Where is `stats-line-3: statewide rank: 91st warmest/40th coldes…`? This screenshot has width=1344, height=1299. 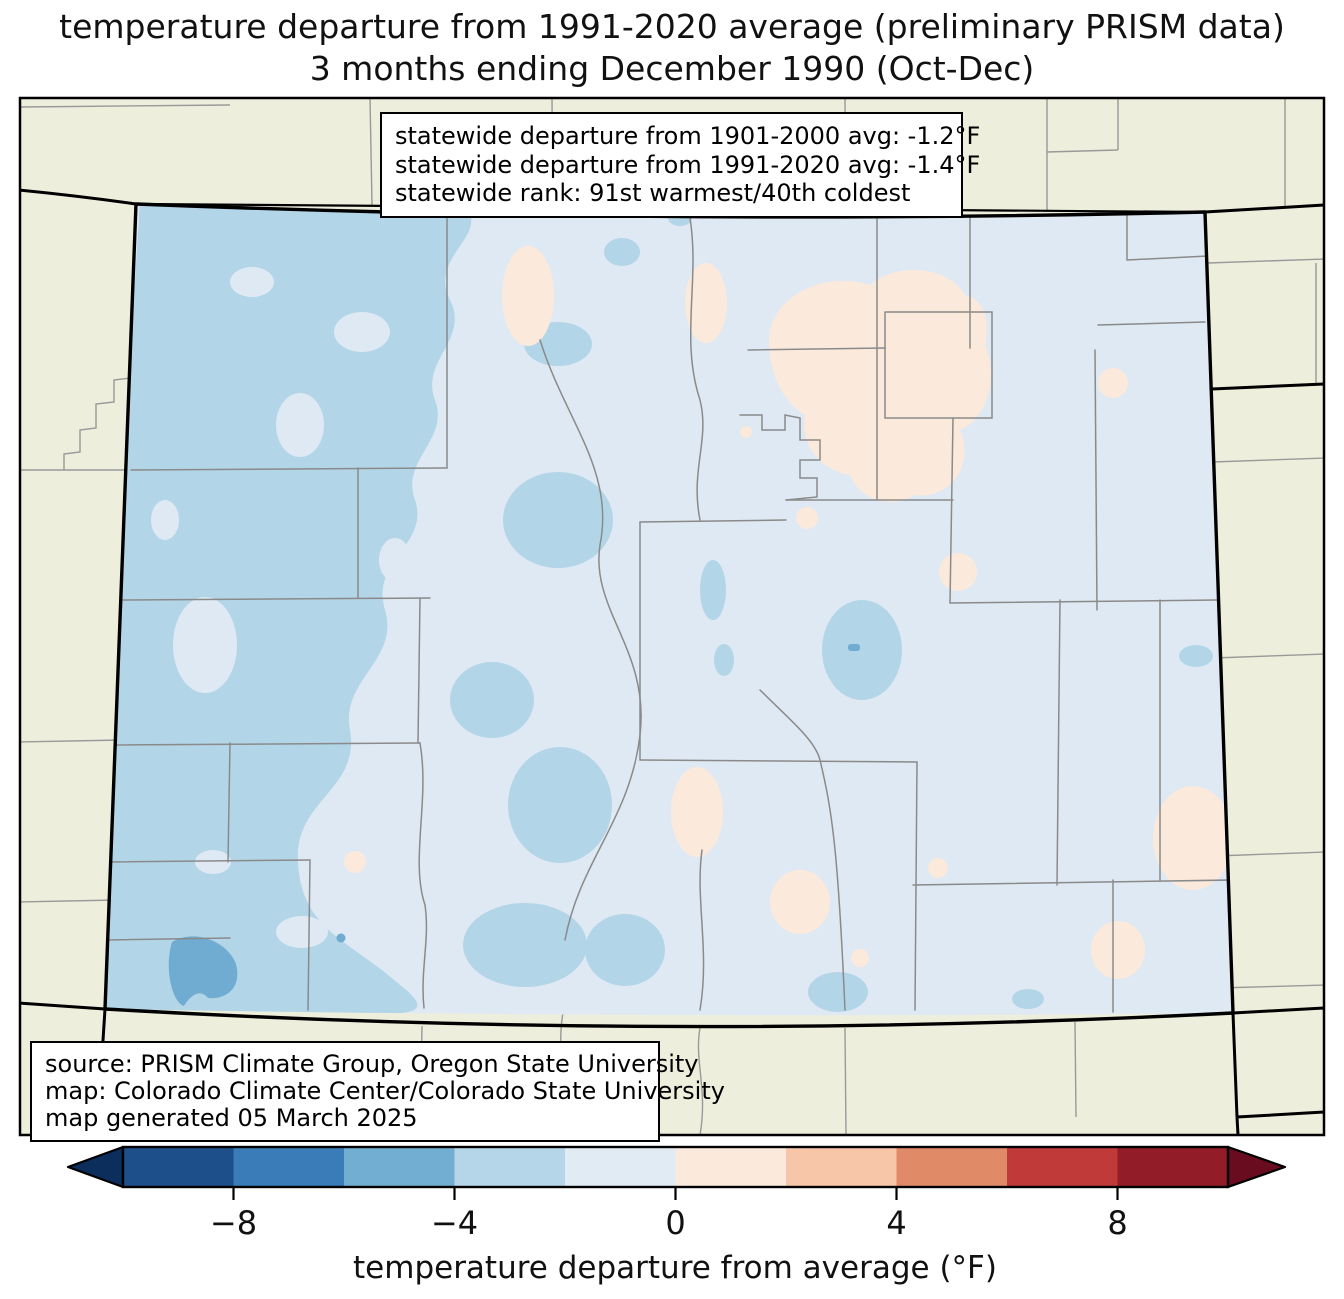
stats-line-3: statewide rank: 91st warmest/40th coldes… is located at coordinates (653, 193).